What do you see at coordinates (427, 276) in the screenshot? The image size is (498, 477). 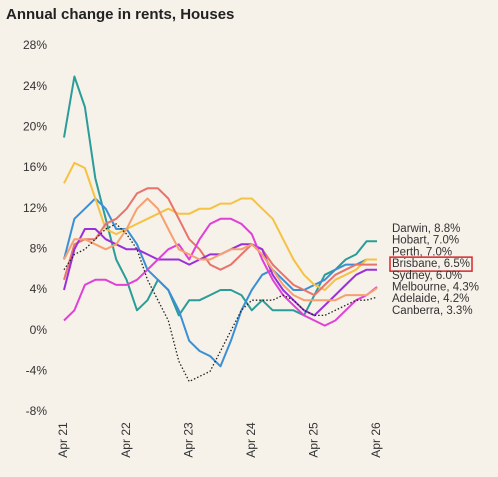 I see `legend-label: Sydney, 6.0%` at bounding box center [427, 276].